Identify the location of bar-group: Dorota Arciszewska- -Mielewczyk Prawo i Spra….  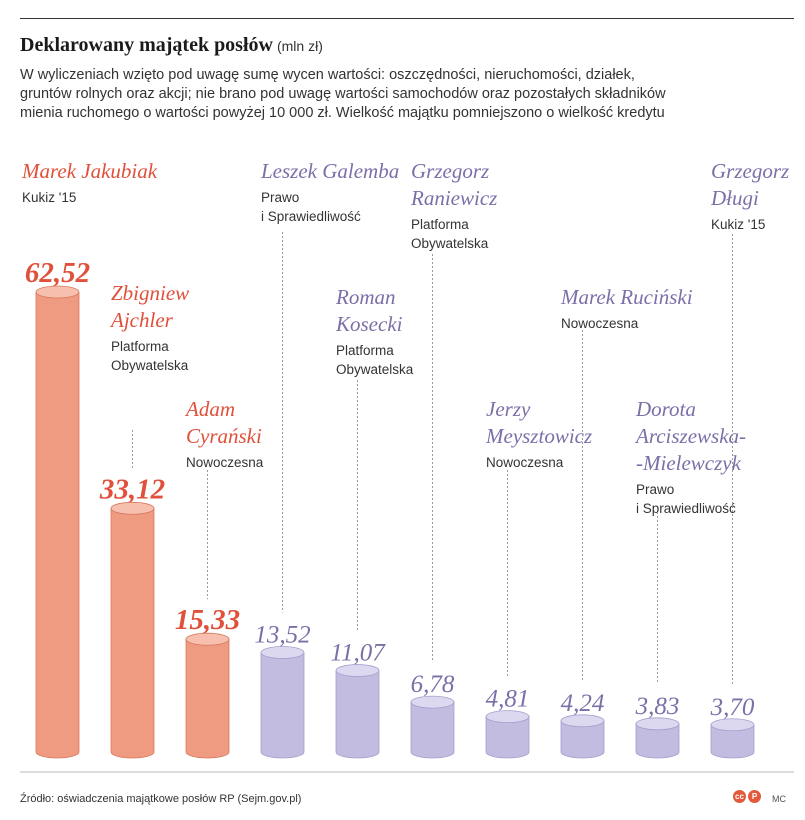
(690, 578).